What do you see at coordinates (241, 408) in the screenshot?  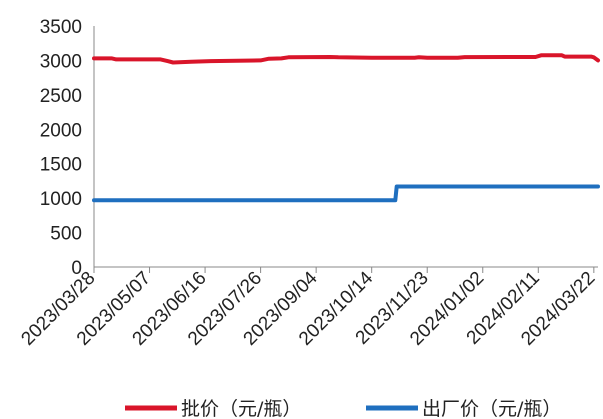 I see `legend-label-1: 批价（元/瓶）` at bounding box center [241, 408].